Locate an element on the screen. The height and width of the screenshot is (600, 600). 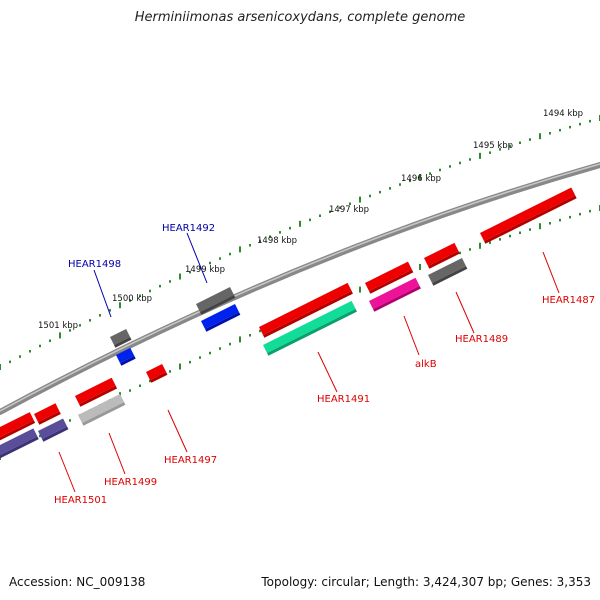
gene-label-hear1491: HEAR1491 is located at coordinates (343, 399).